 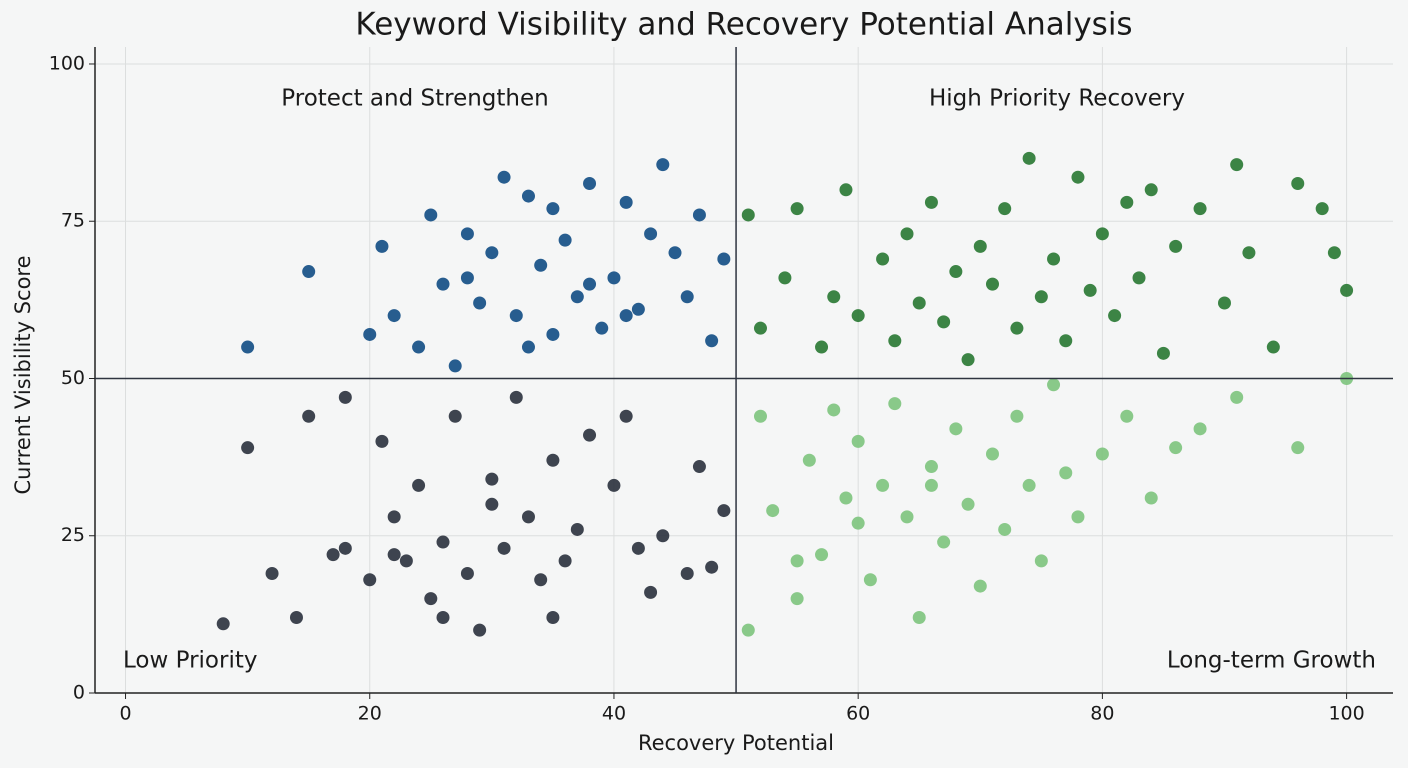 What do you see at coordinates (67, 63) in the screenshot?
I see `y-tick-label: 100` at bounding box center [67, 63].